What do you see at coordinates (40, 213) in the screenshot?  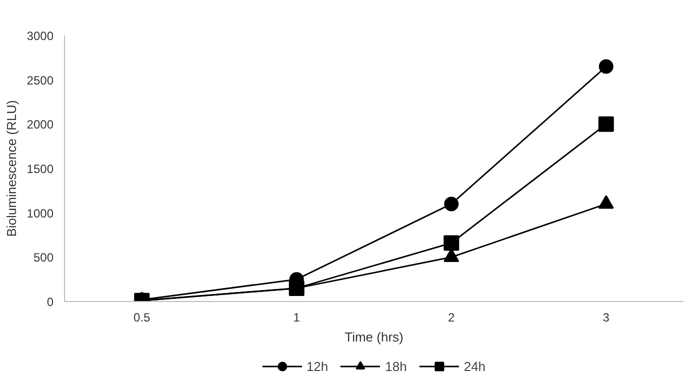 I see `y-tick-label: 1000` at bounding box center [40, 213].